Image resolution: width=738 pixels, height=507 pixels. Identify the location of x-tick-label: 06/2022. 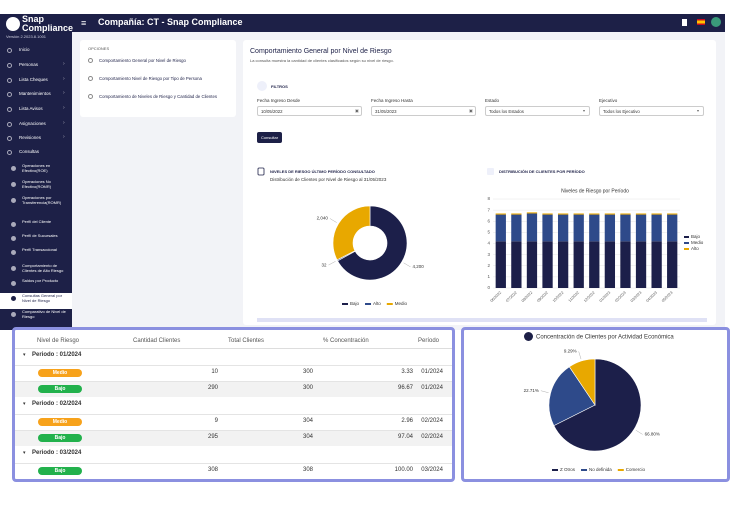
(496, 297).